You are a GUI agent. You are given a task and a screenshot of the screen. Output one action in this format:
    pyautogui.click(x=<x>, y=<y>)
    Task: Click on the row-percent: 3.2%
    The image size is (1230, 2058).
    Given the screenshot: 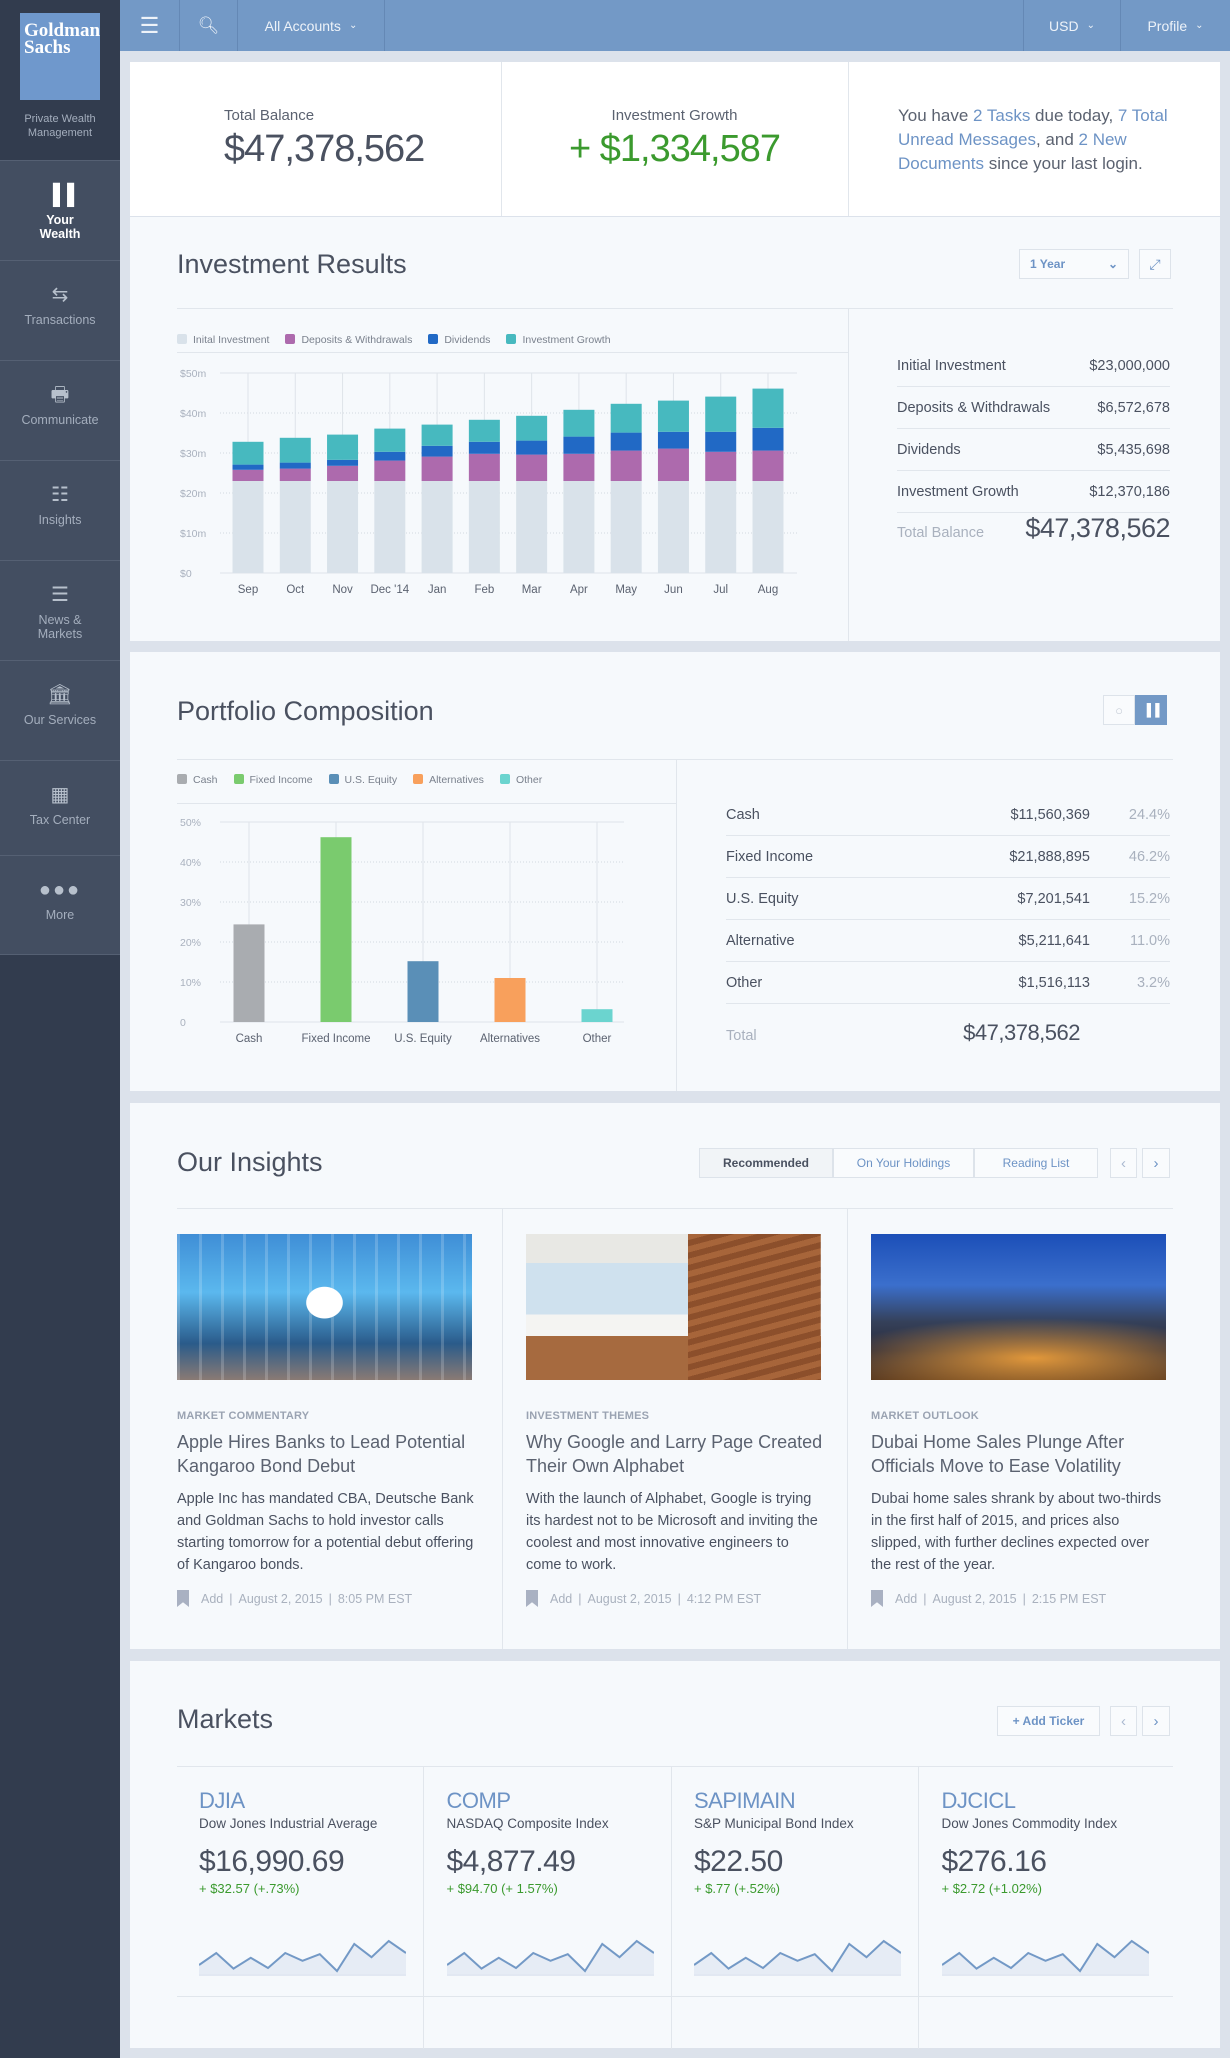 What is the action you would take?
    pyautogui.click(x=1153, y=982)
    